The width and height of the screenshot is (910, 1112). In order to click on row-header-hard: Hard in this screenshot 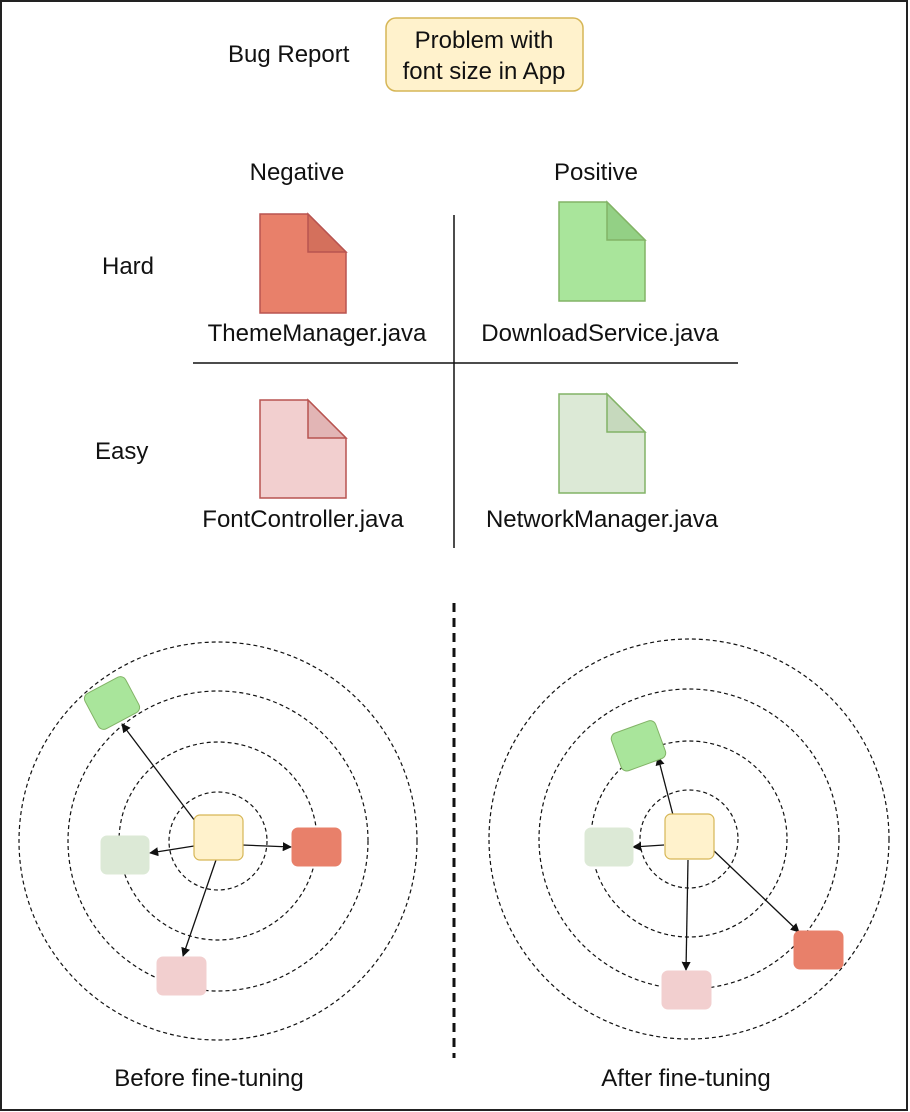, I will do `click(128, 266)`.